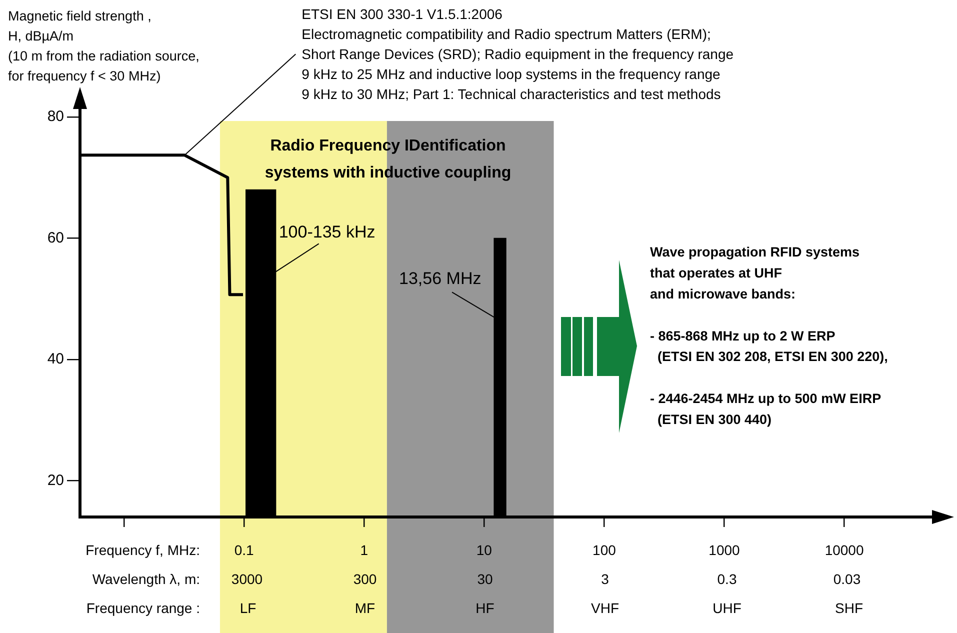 The image size is (957, 633). I want to click on text: 0.3, so click(727, 578).